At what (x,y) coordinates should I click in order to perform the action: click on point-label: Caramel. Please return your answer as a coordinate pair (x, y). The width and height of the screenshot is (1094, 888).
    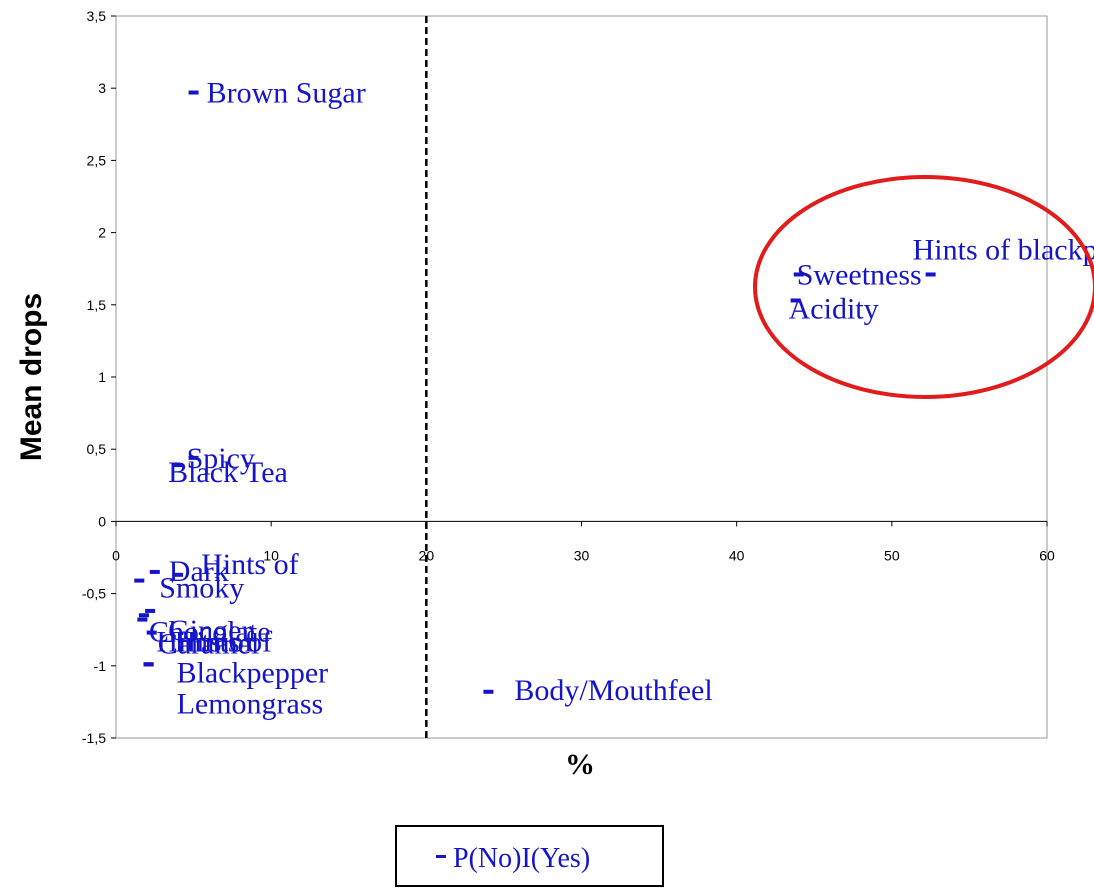
    Looking at the image, I should click on (209, 644).